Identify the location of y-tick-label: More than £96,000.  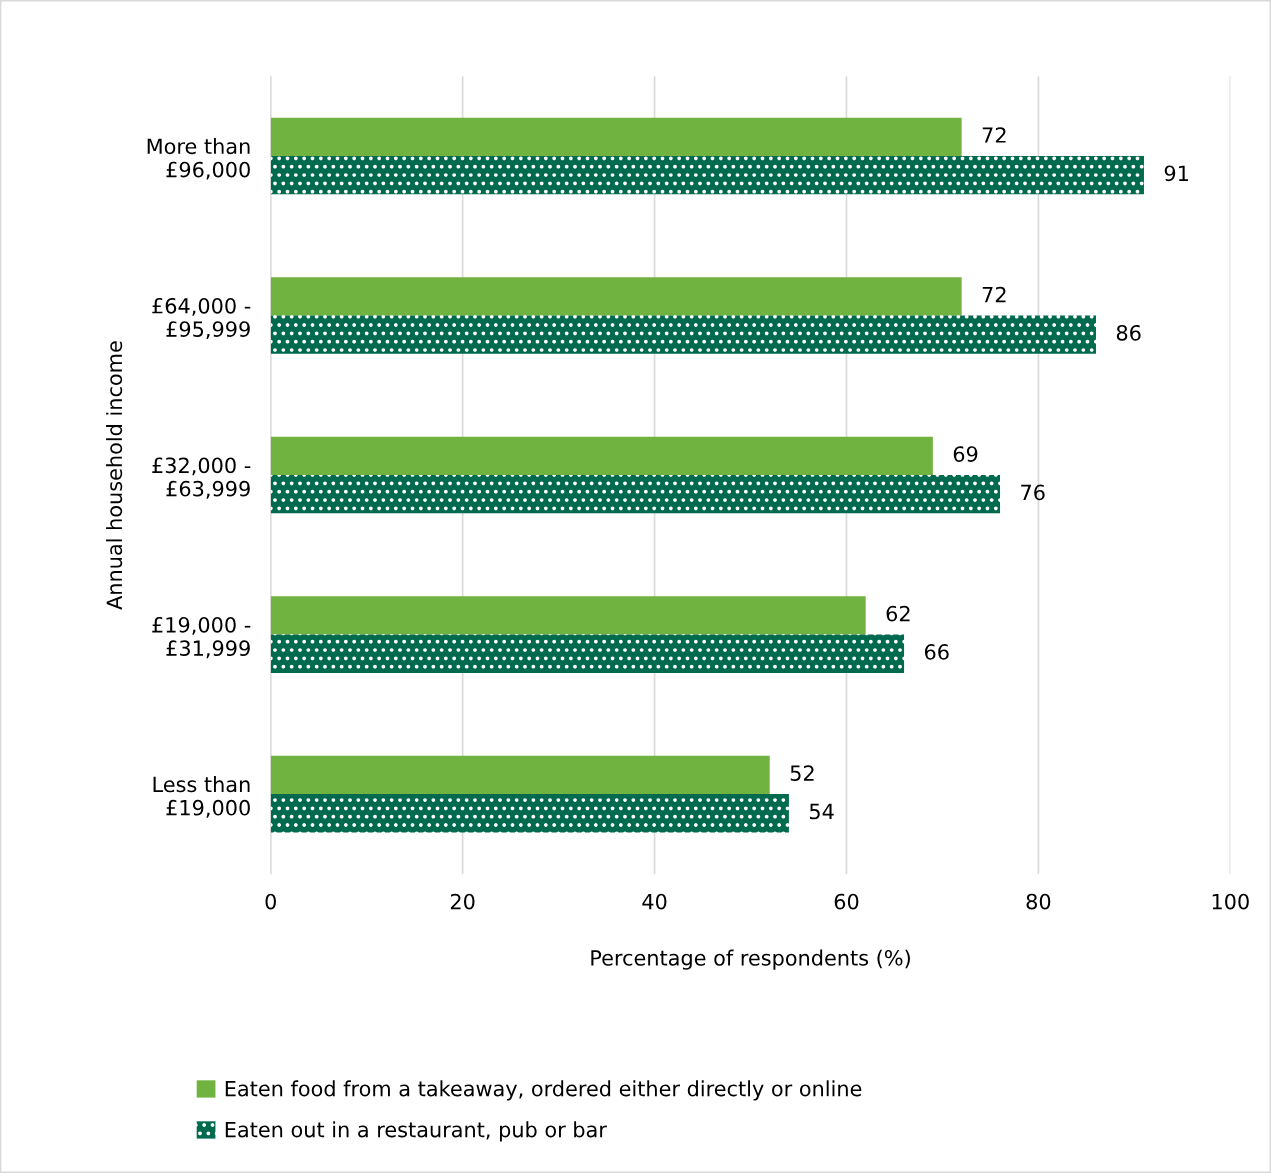
(198, 159).